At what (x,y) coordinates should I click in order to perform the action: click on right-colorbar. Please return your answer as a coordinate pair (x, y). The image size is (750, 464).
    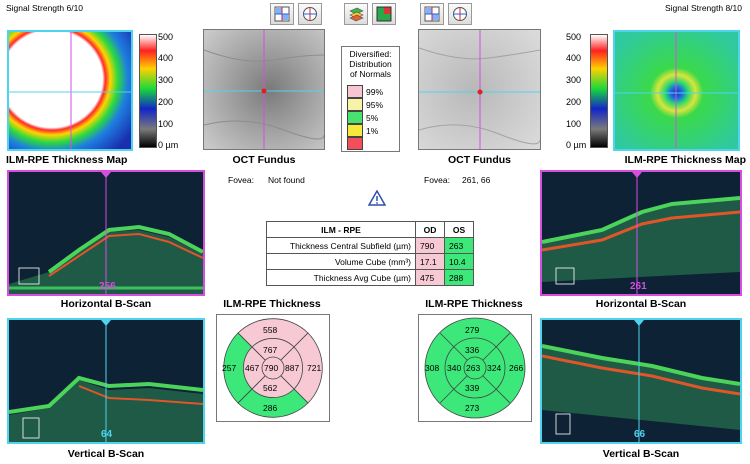
    Looking at the image, I should click on (599, 91).